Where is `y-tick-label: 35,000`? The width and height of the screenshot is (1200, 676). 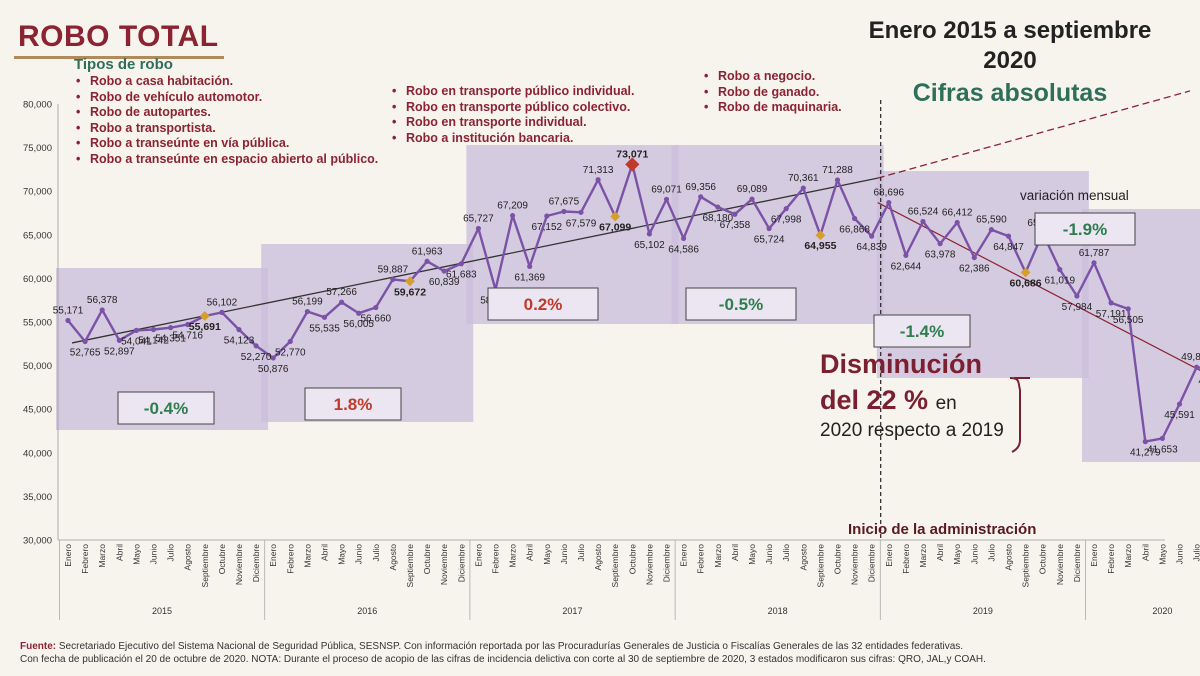 y-tick-label: 35,000 is located at coordinates (37, 497).